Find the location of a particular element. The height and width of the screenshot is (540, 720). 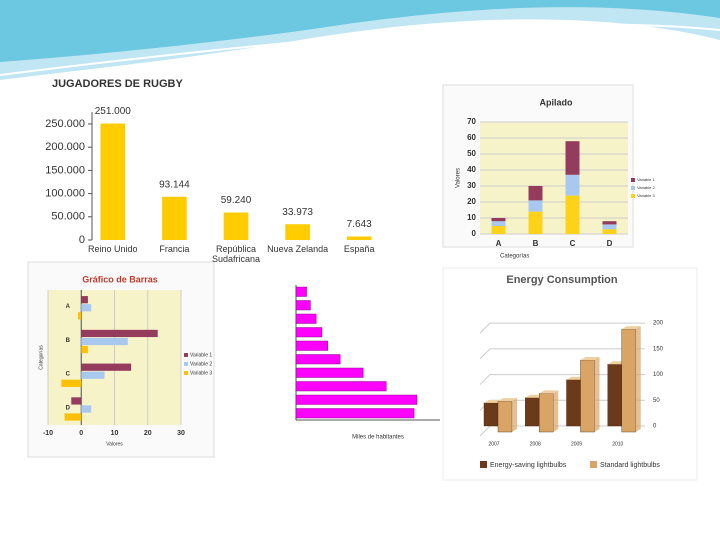

x-tick-label-box: República Sudafricana is located at coordinates (235, 254).